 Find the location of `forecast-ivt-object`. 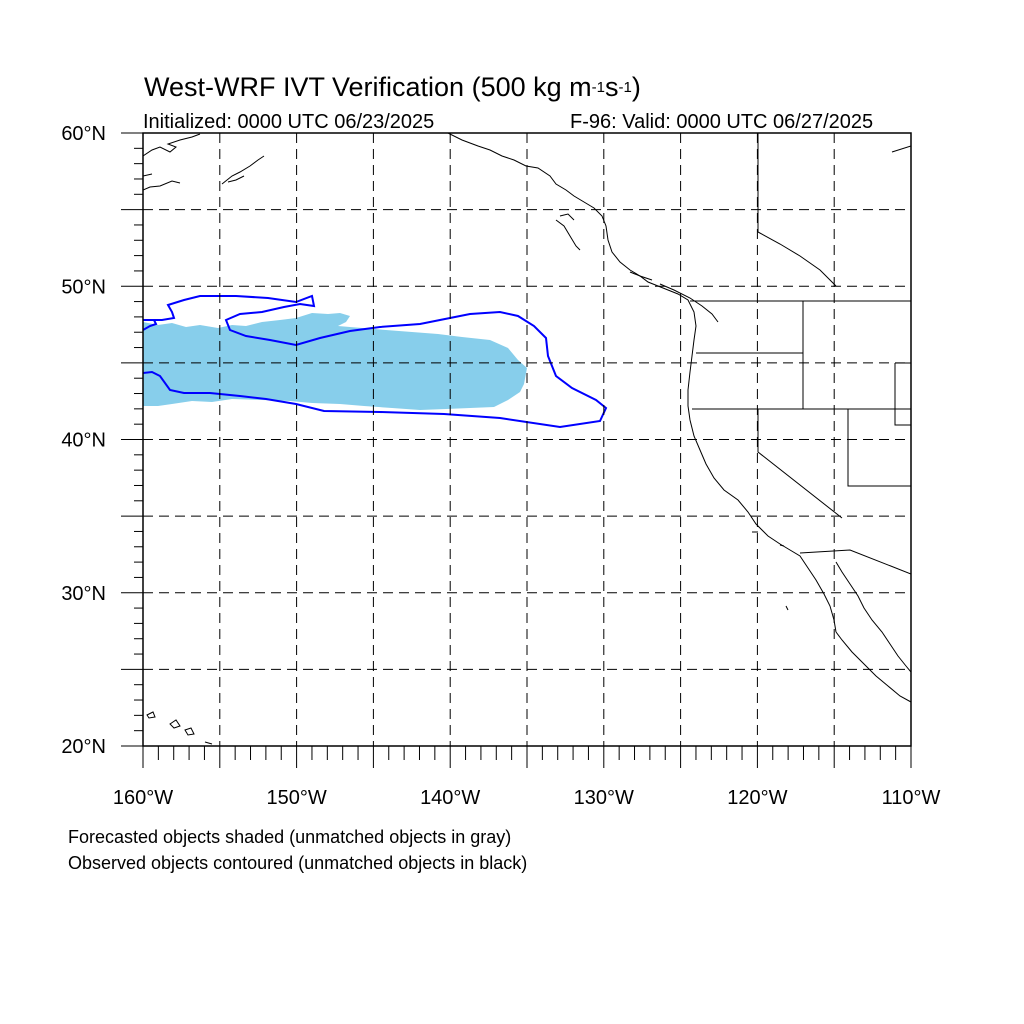

forecast-ivt-object is located at coordinates (335, 361).